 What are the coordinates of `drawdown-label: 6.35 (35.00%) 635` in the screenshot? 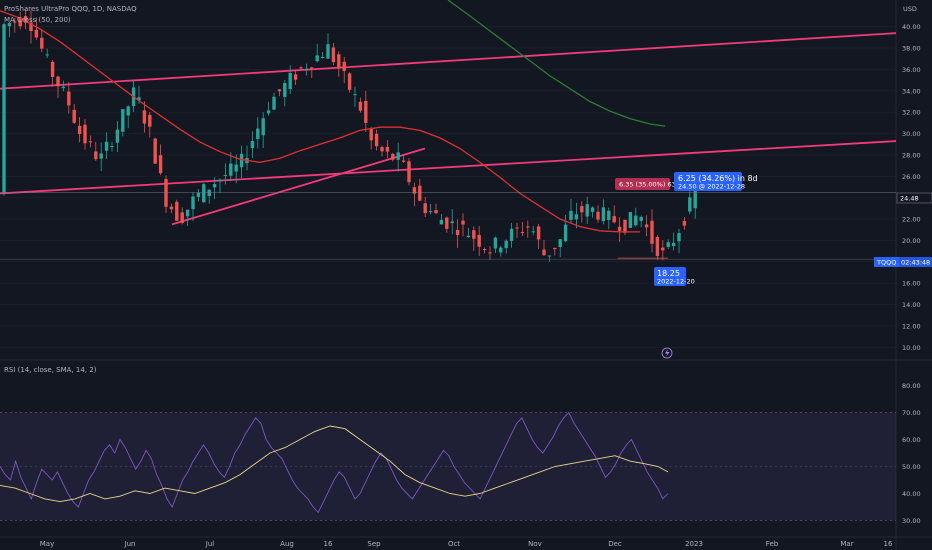 It's located at (647, 184).